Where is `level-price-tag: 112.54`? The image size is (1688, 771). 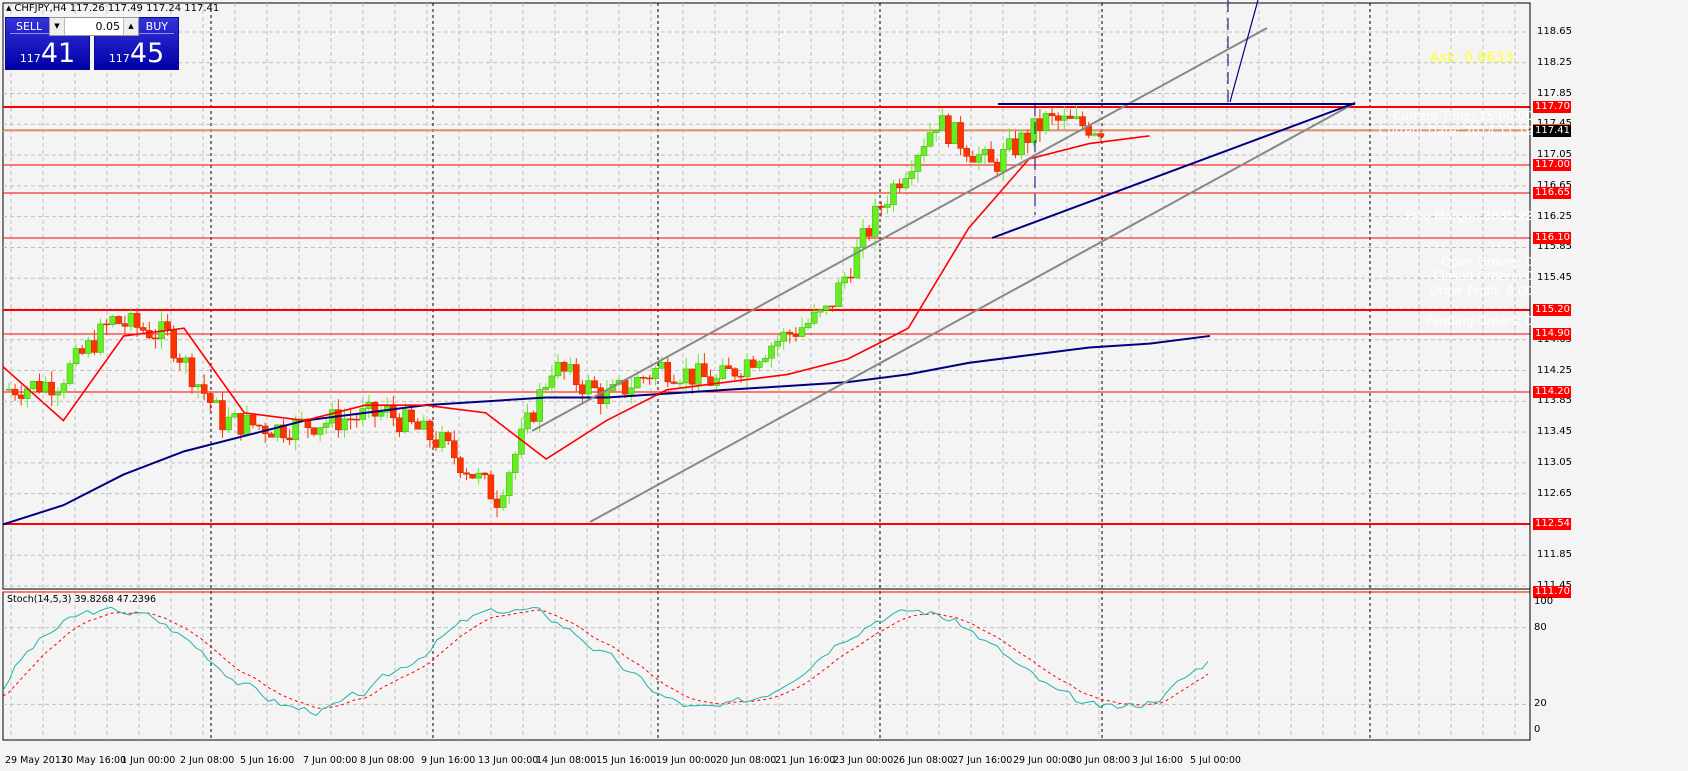
level-price-tag: 112.54 is located at coordinates (1552, 524).